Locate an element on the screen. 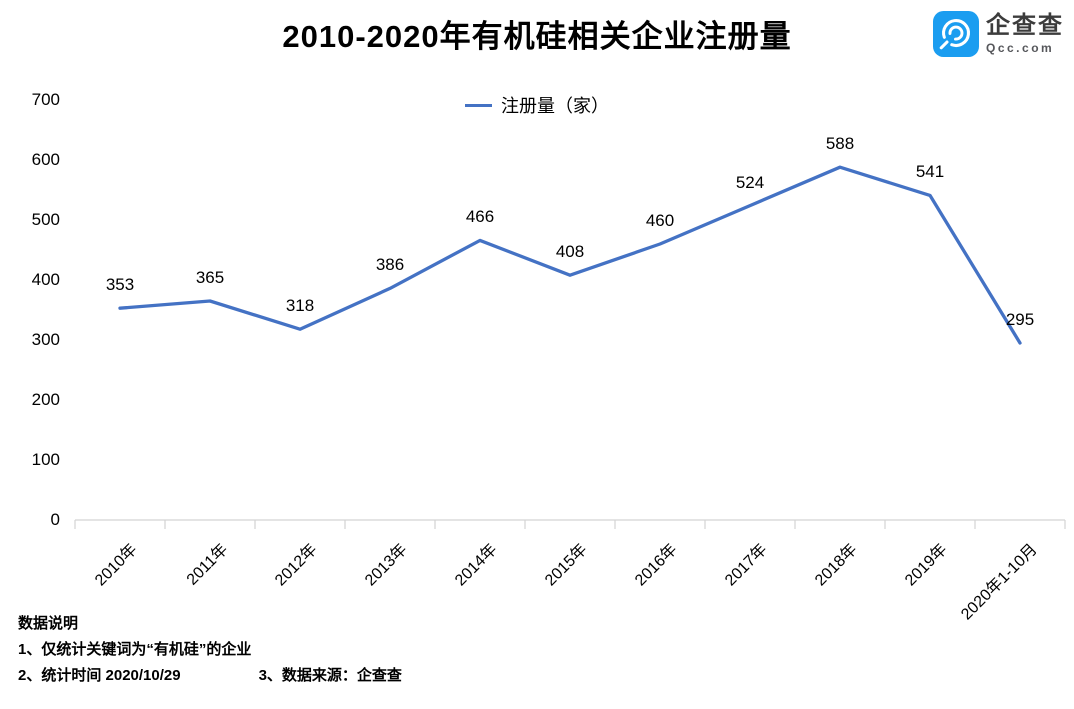 Image resolution: width=1074 pixels, height=709 pixels. footer-note-1: 1、仅统计关键词为“有机硅”的企业 is located at coordinates (135, 649).